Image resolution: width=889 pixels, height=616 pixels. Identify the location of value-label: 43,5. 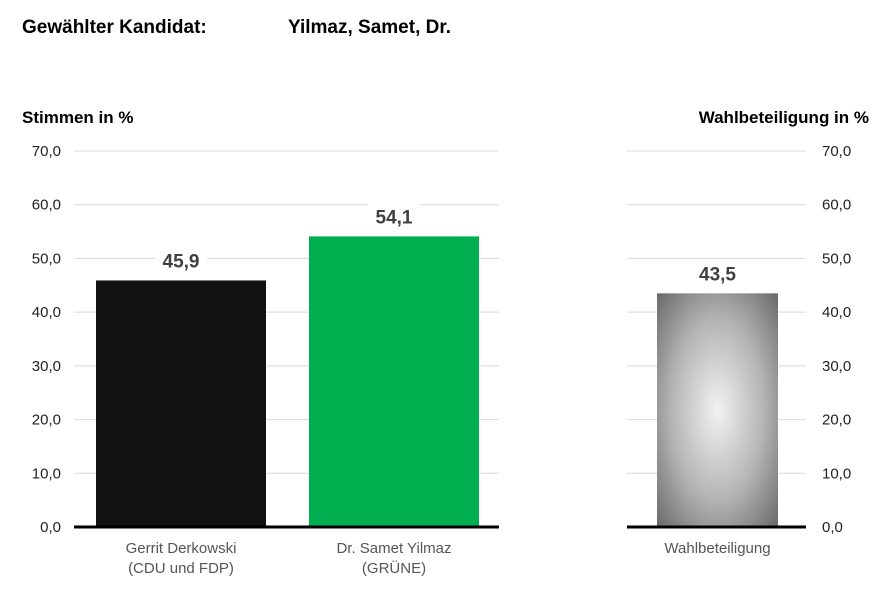
(717, 274).